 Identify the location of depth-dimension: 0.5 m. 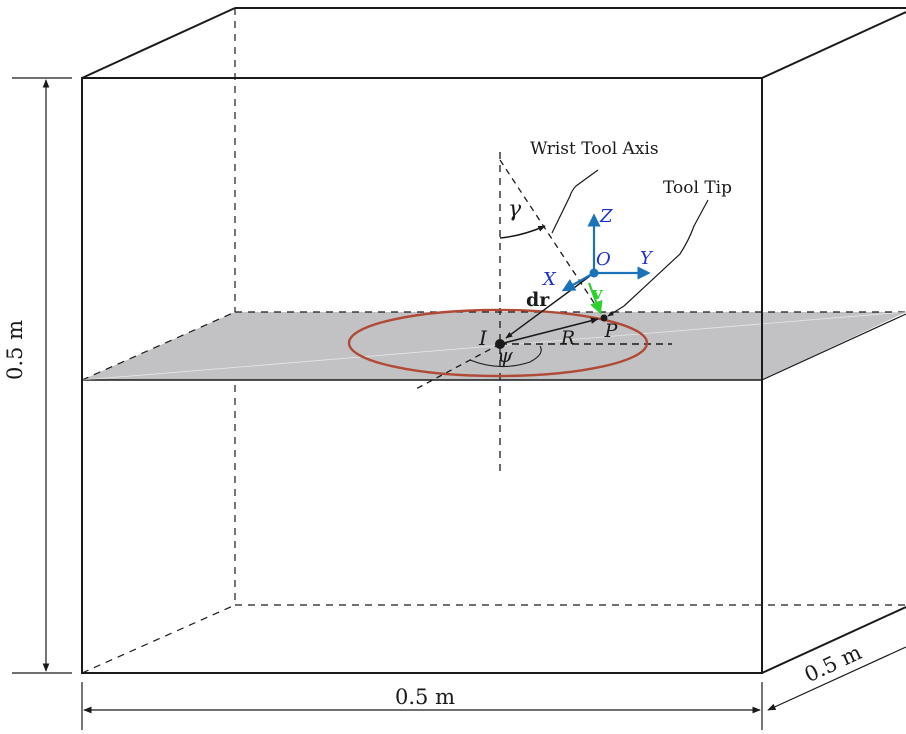
(836, 675).